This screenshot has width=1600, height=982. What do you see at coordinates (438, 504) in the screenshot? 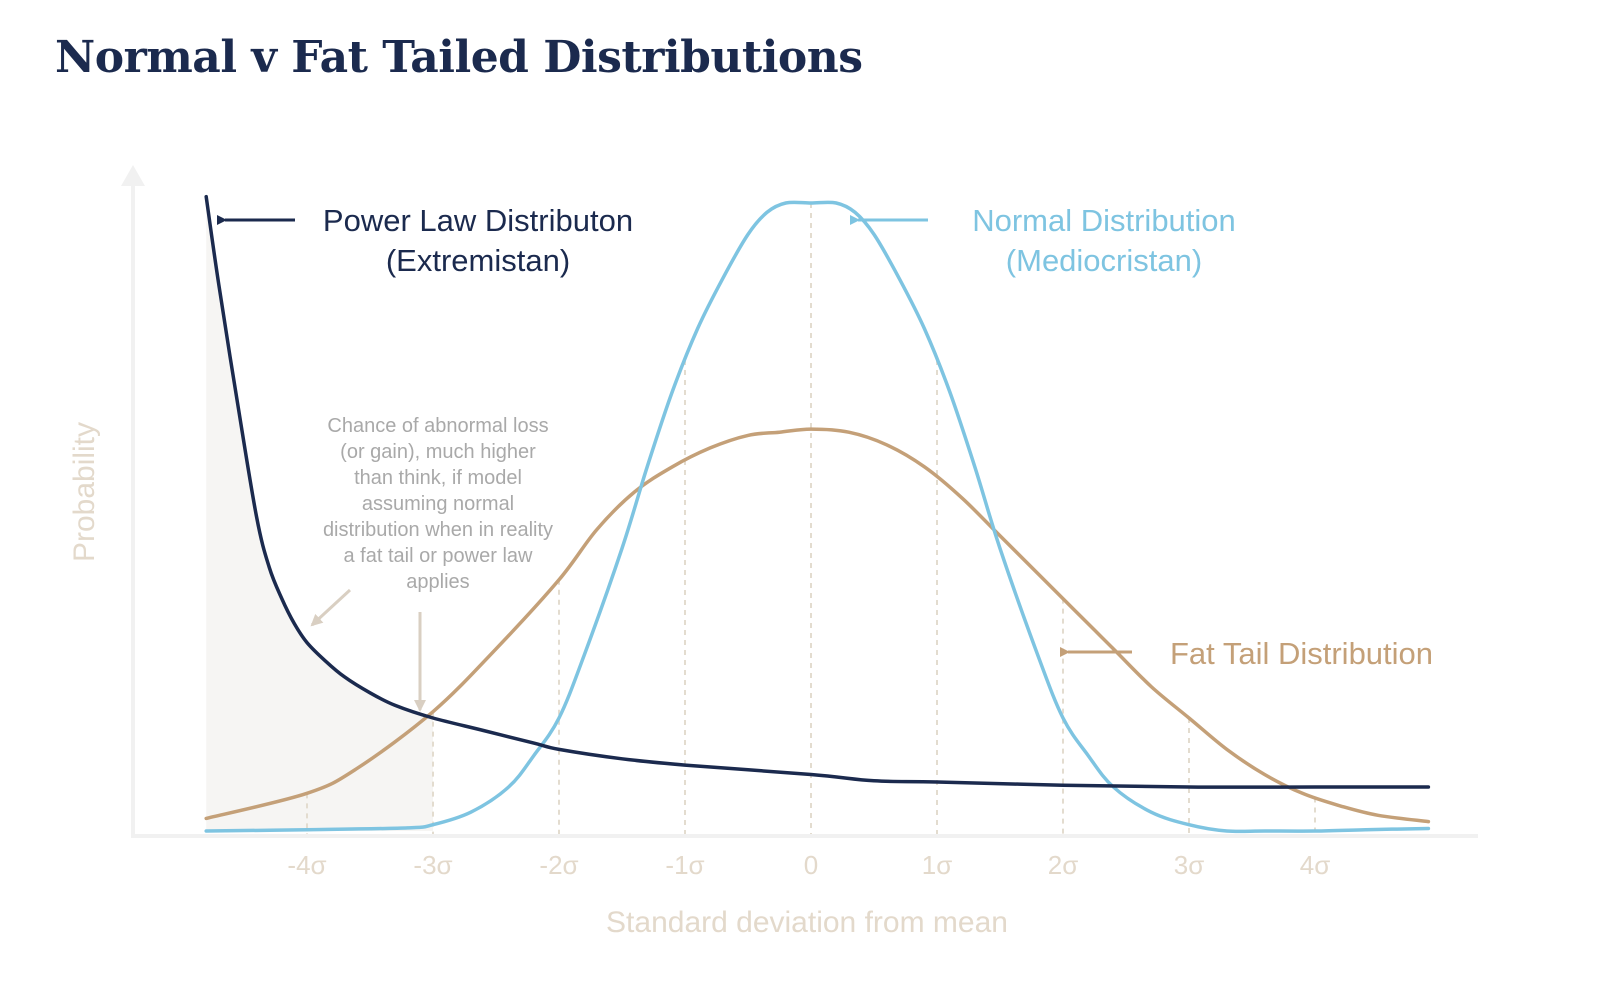
I see `annotation-line-4: assuming normal` at bounding box center [438, 504].